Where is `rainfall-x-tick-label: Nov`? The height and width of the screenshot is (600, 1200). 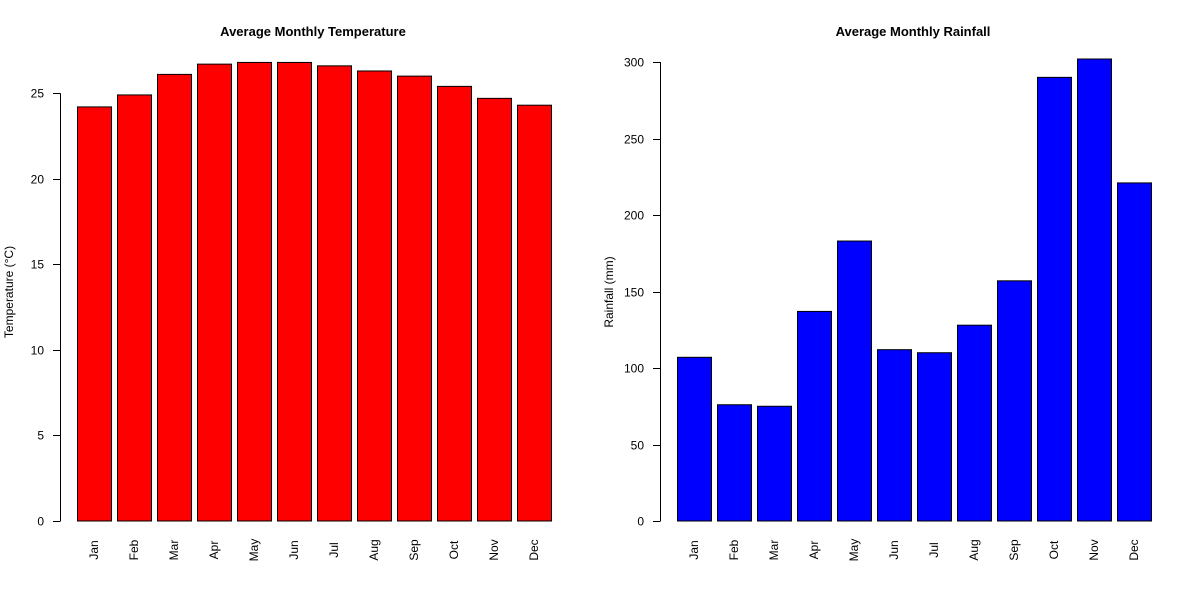
rainfall-x-tick-label: Nov is located at coordinates (1094, 549).